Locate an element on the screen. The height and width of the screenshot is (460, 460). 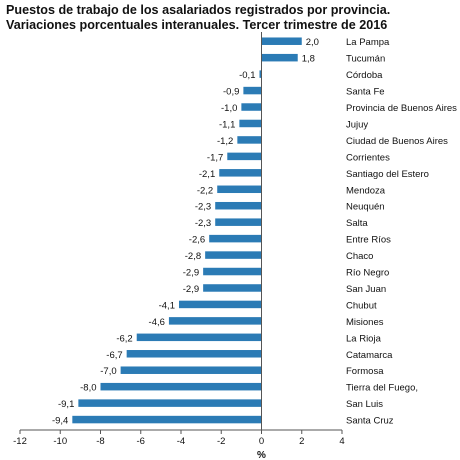
data-label: -2,6 is located at coordinates (197, 240).